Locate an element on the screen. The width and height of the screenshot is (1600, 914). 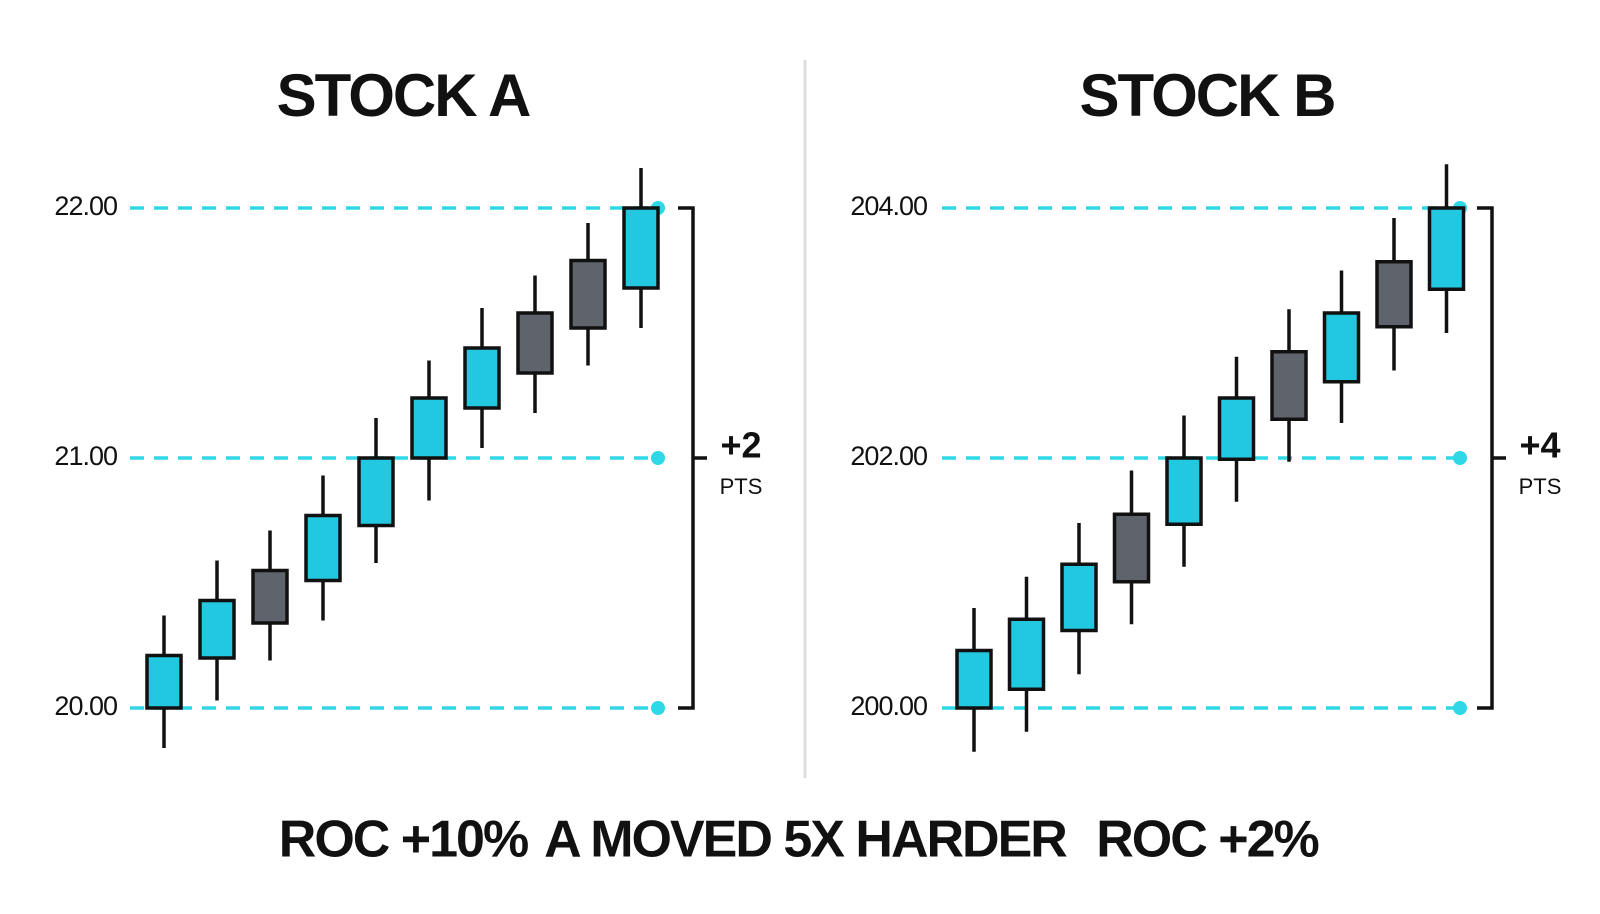
y-tick-label: 200.00 is located at coordinates (888, 706).